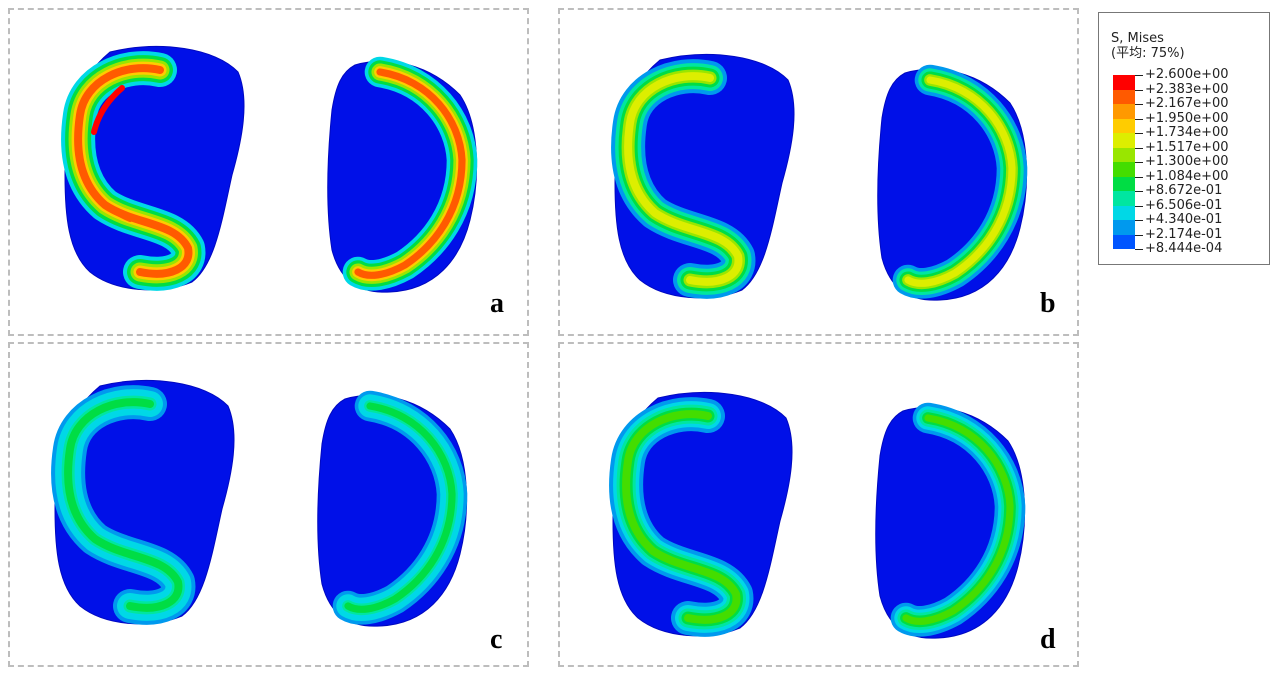  What do you see at coordinates (1184, 234) in the screenshot?
I see `legend-value: +2.174e-01` at bounding box center [1184, 234].